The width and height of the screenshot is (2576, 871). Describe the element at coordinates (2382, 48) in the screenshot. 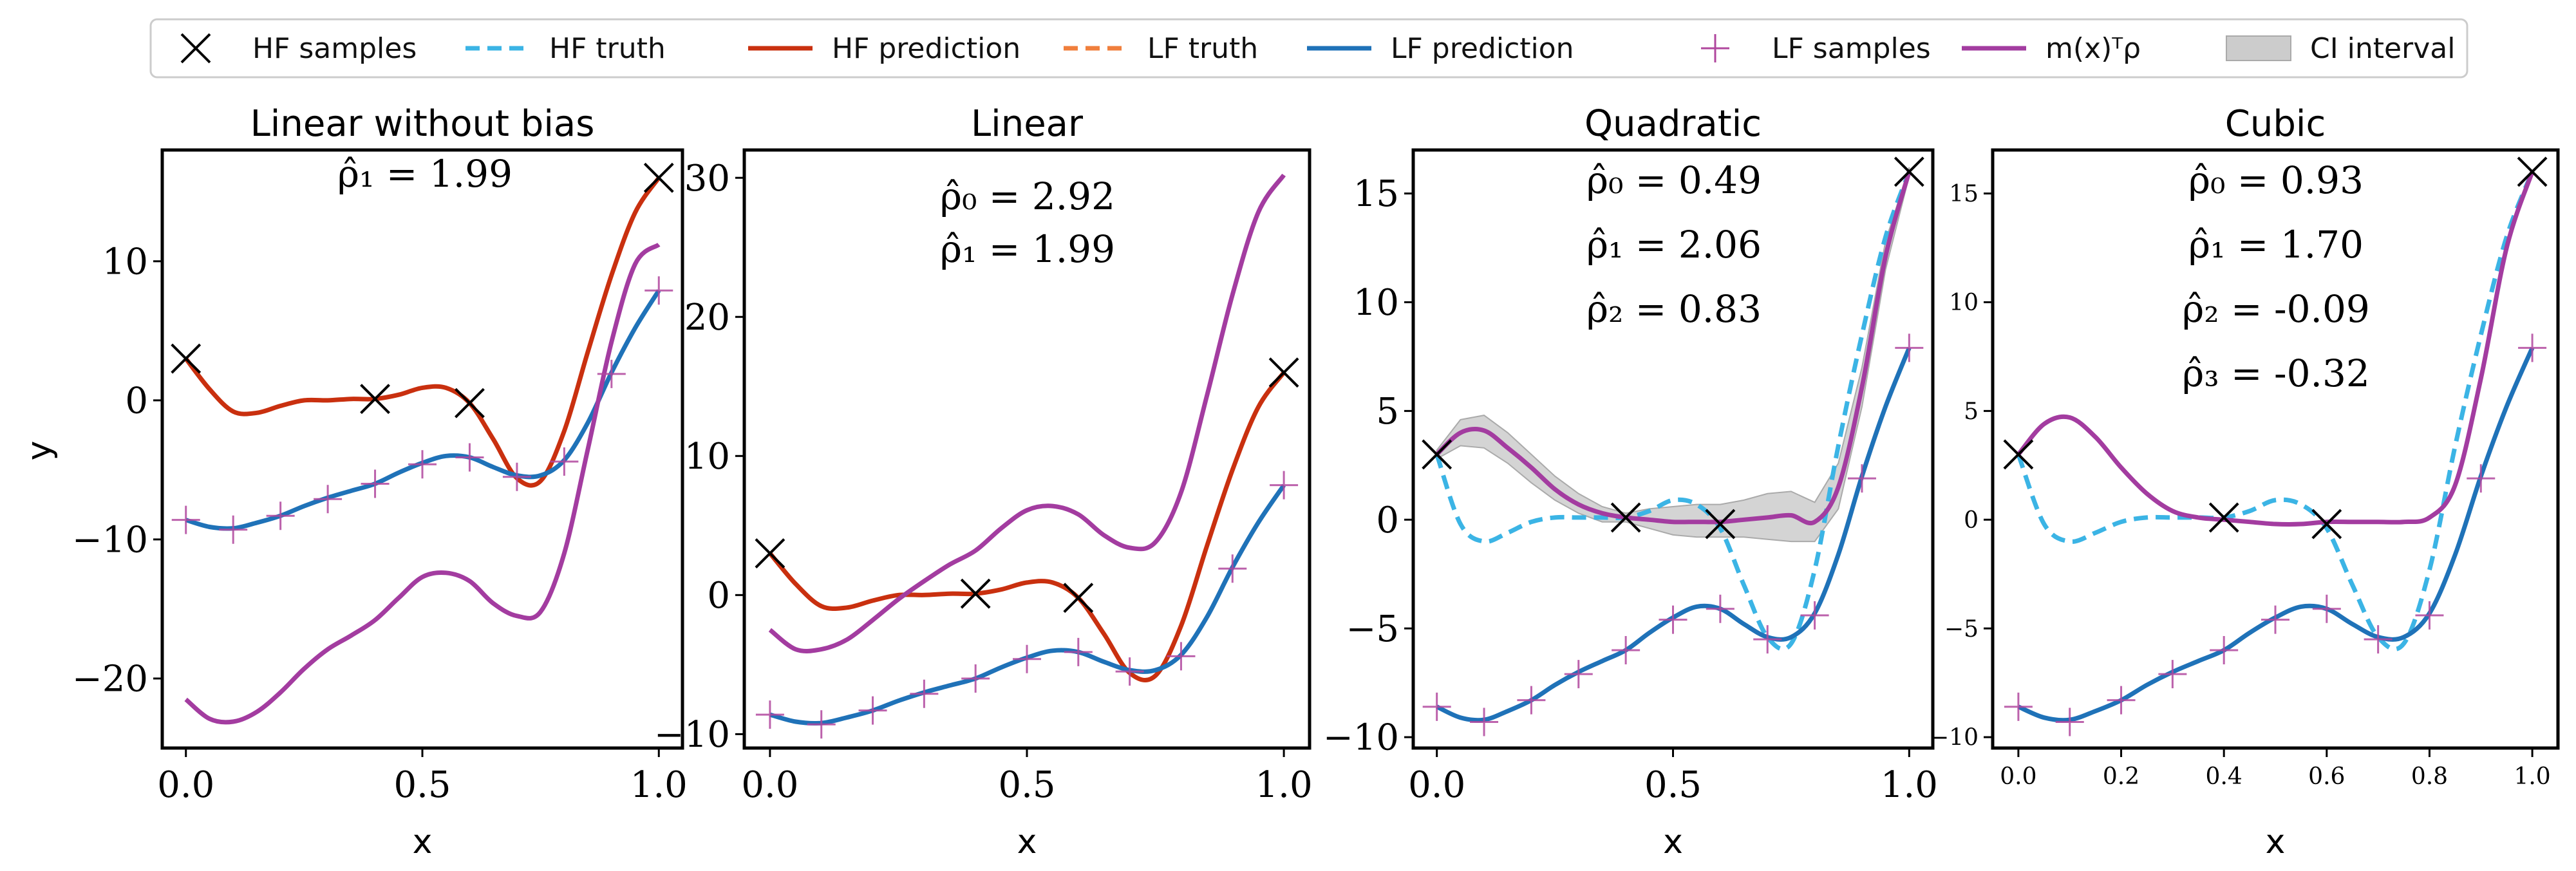

I see `legend-label: CI interval` at that location.